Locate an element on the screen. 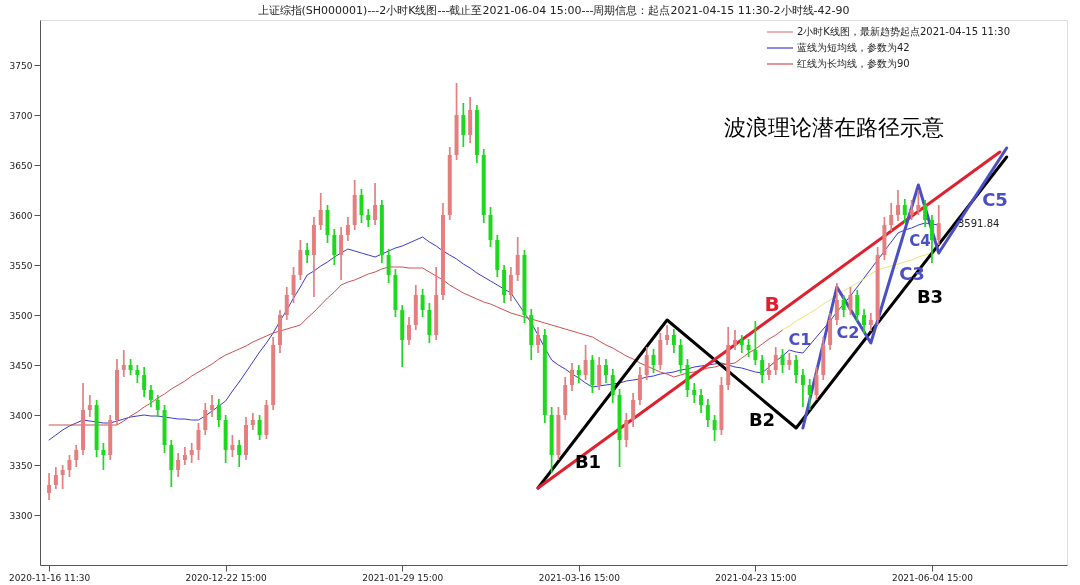 The height and width of the screenshot is (585, 1080). x-tick-label: 2020-12-22 15:00 is located at coordinates (226, 577).